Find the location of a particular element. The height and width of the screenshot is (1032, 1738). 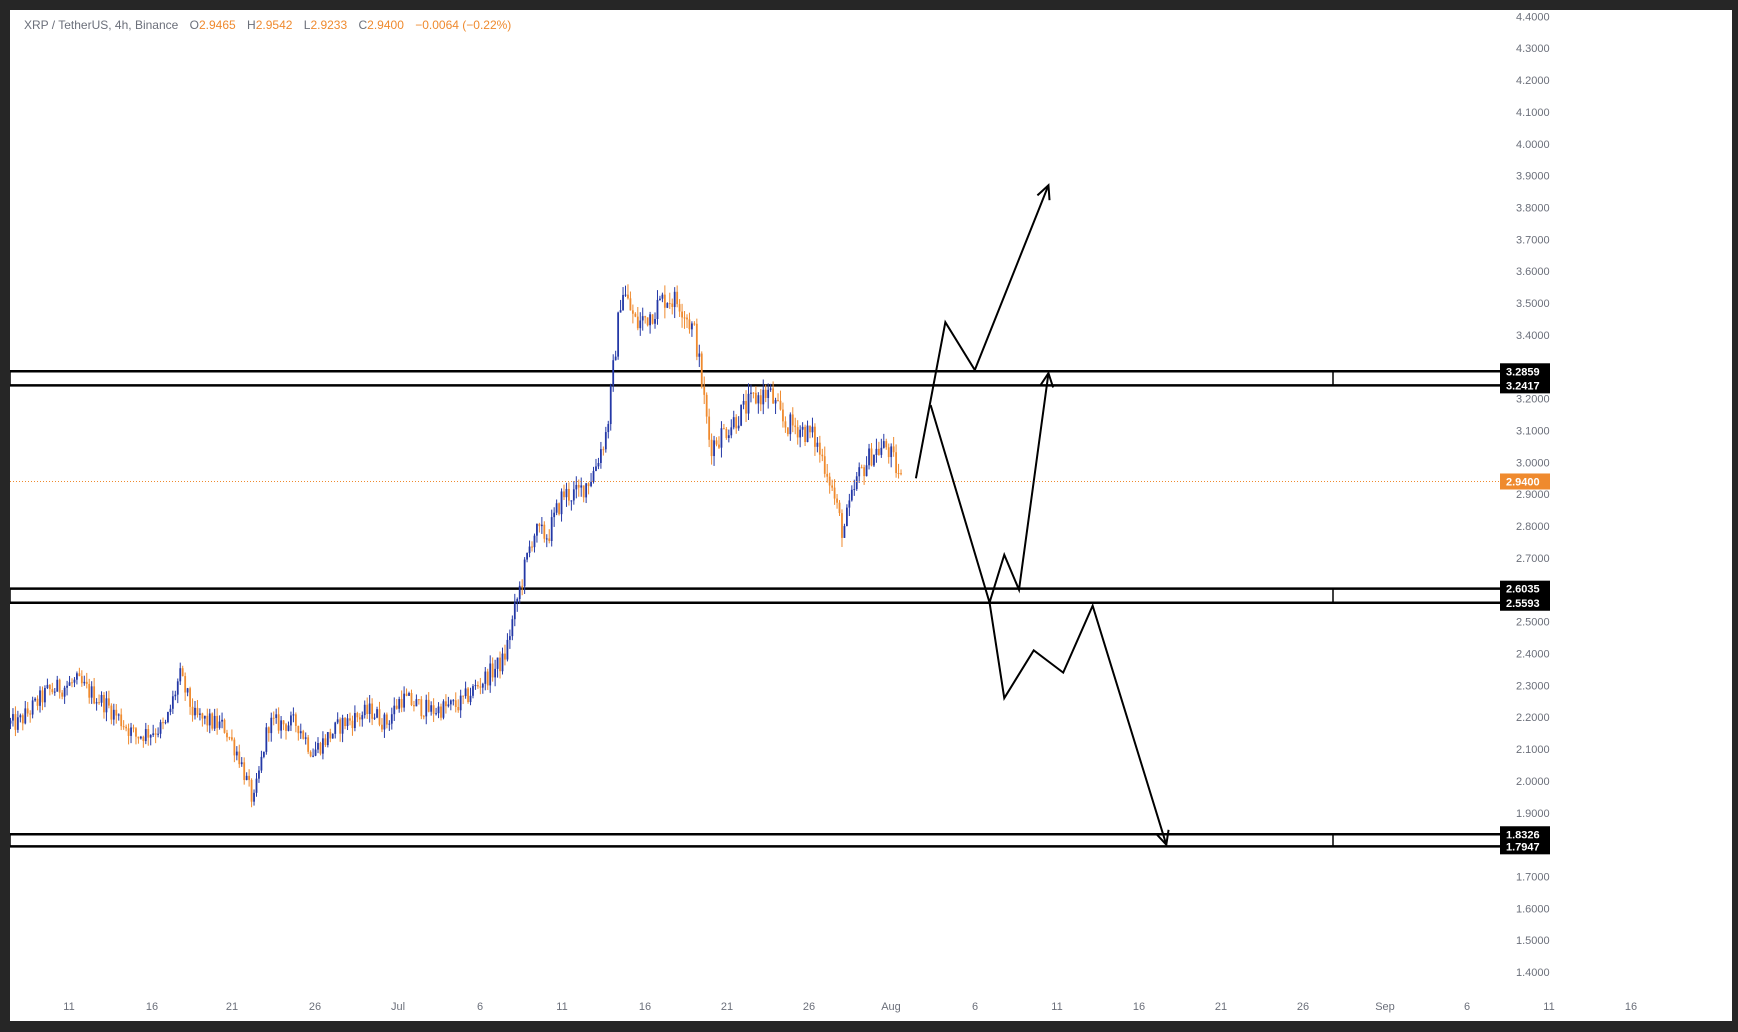

y-tick-label: 3.4000 is located at coordinates (1533, 336).